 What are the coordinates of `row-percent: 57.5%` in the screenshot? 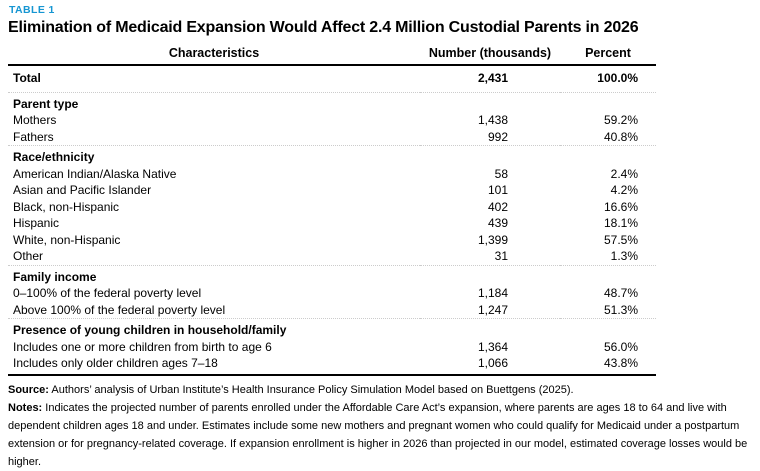 It's located at (620, 239).